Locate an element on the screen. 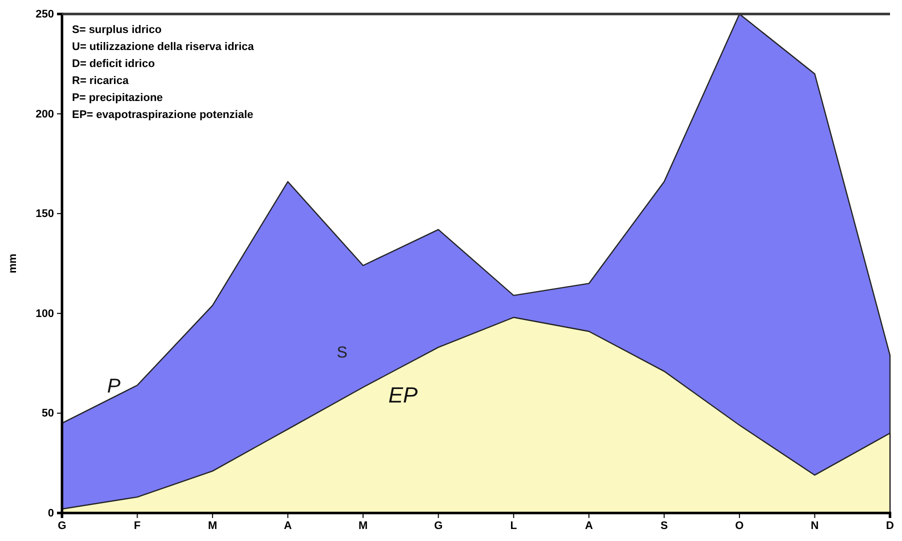 The image size is (902, 541). x-tick-label: L is located at coordinates (514, 526).